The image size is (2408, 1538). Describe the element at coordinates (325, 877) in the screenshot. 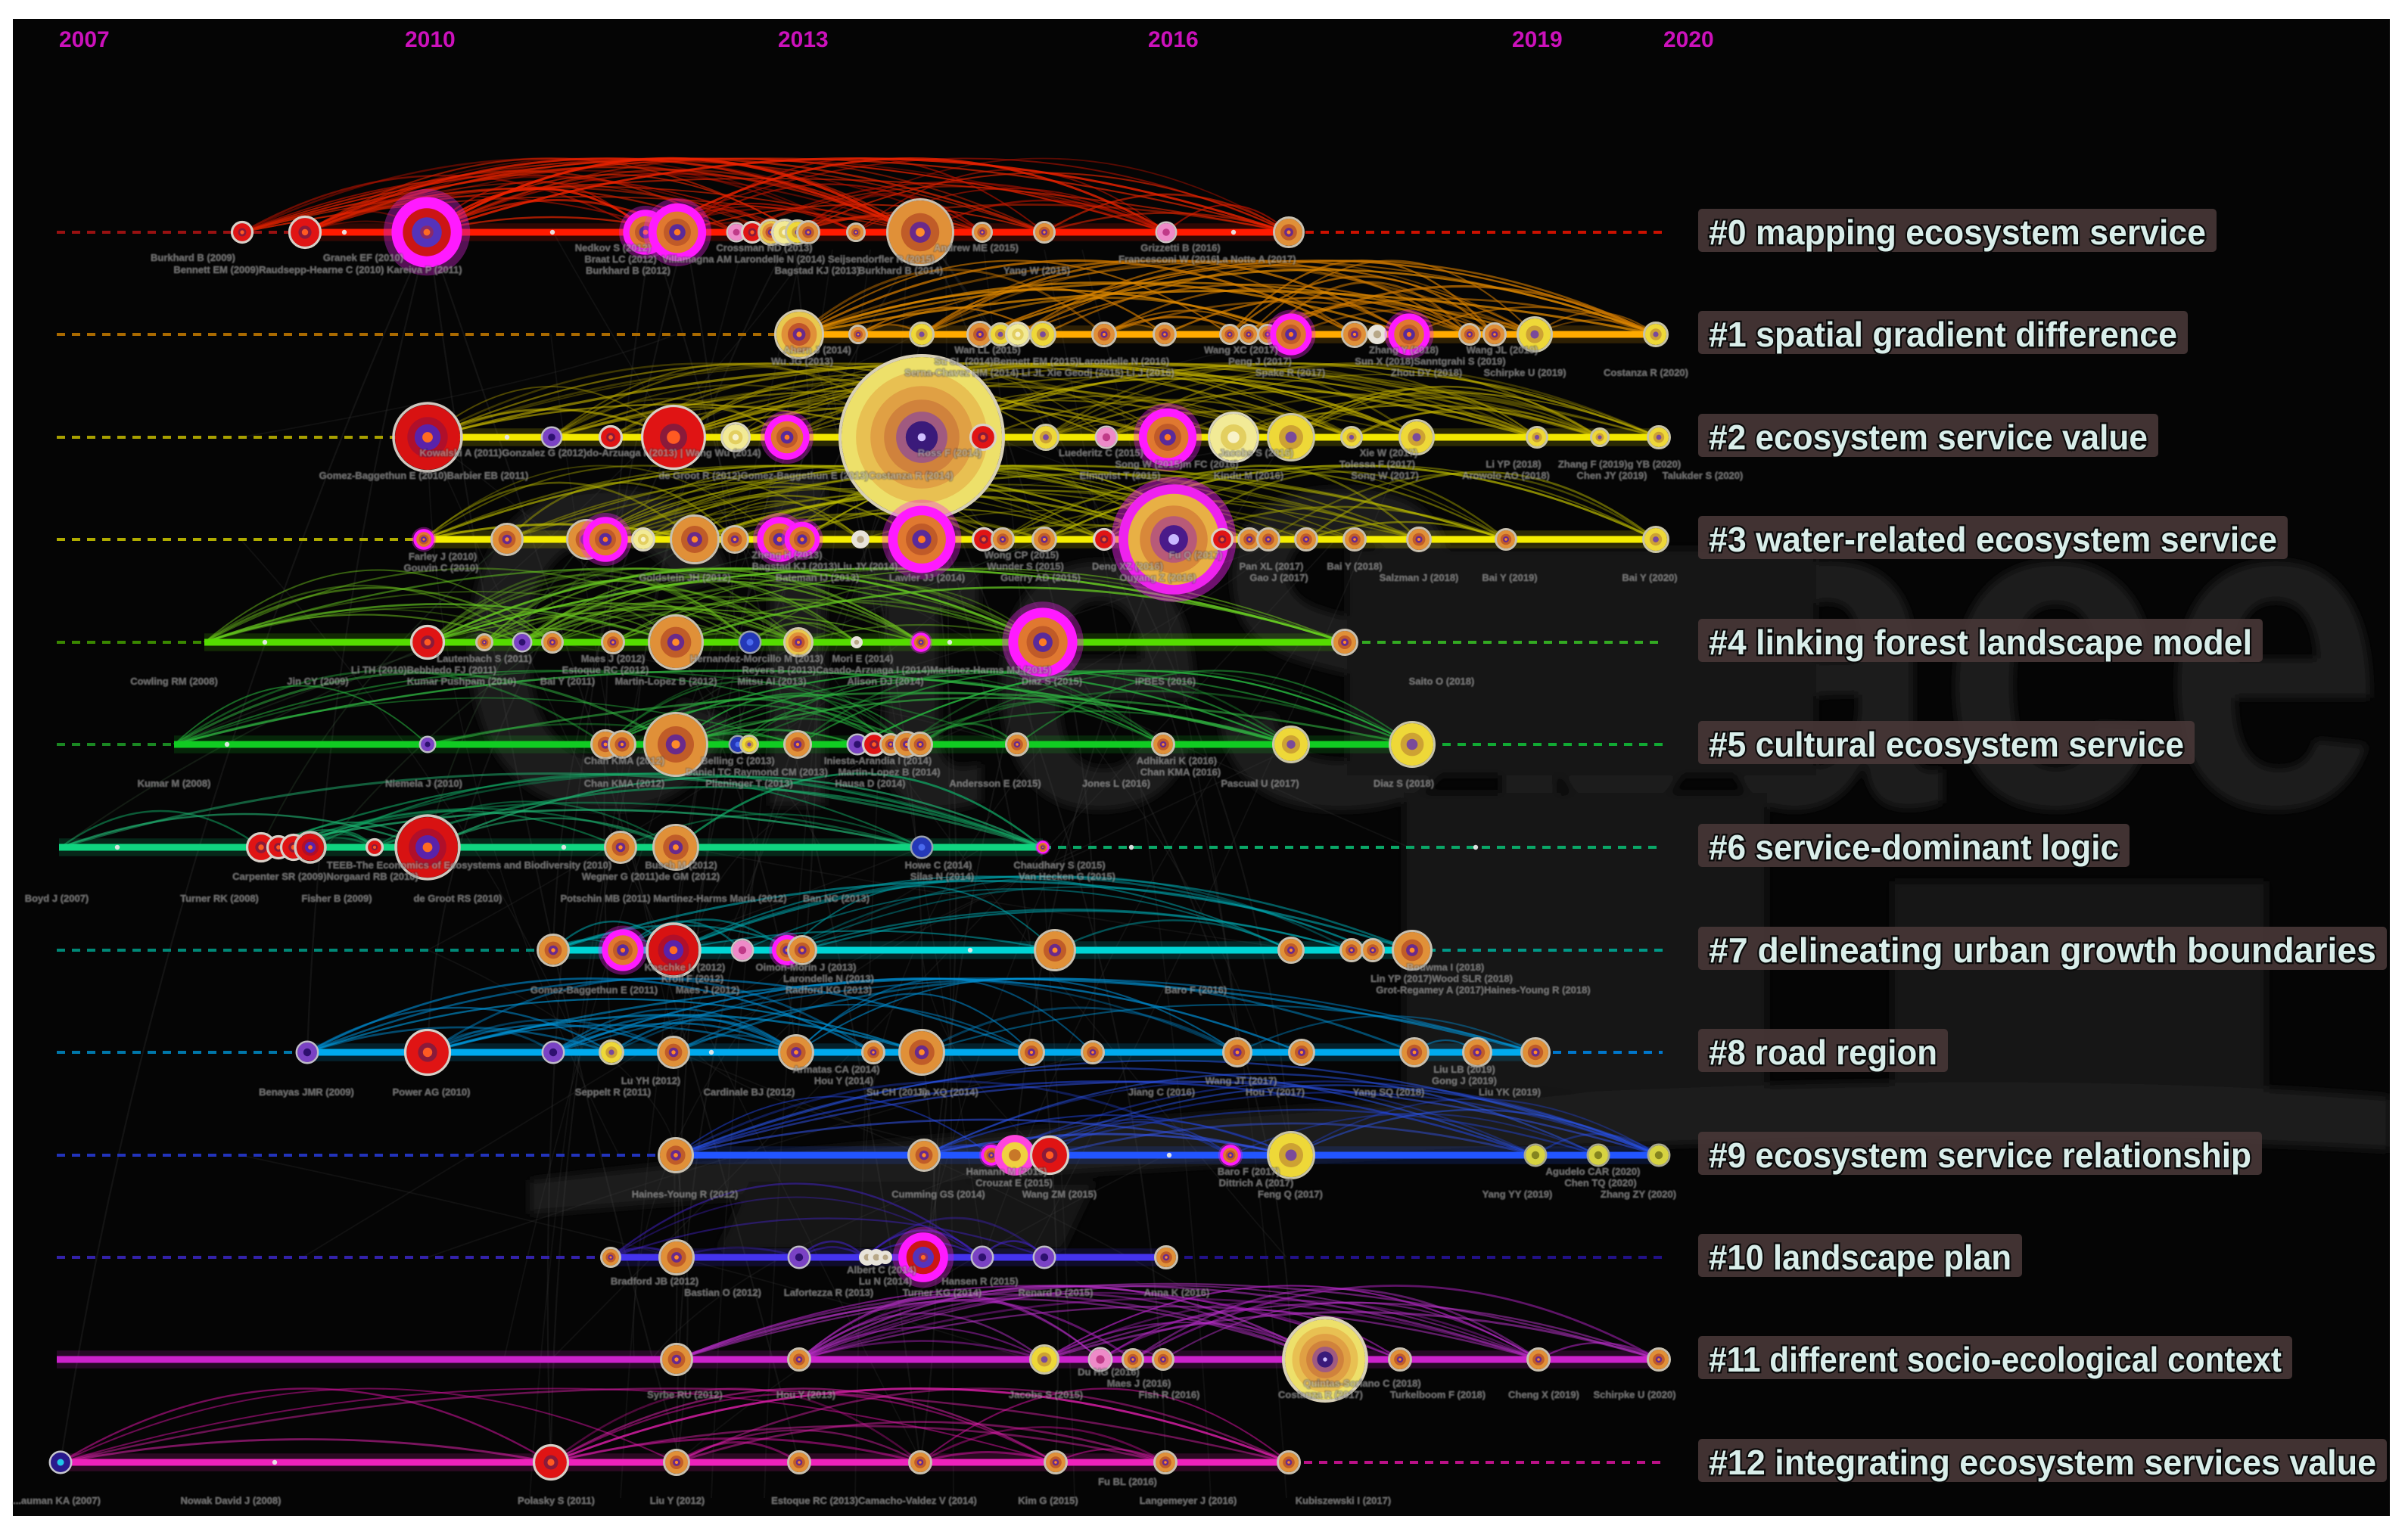

I see `svg-text:Carpenter SR (2009)Norgaard RB: Carpenter SR (2009)Norgaard RB (2010)` at that location.